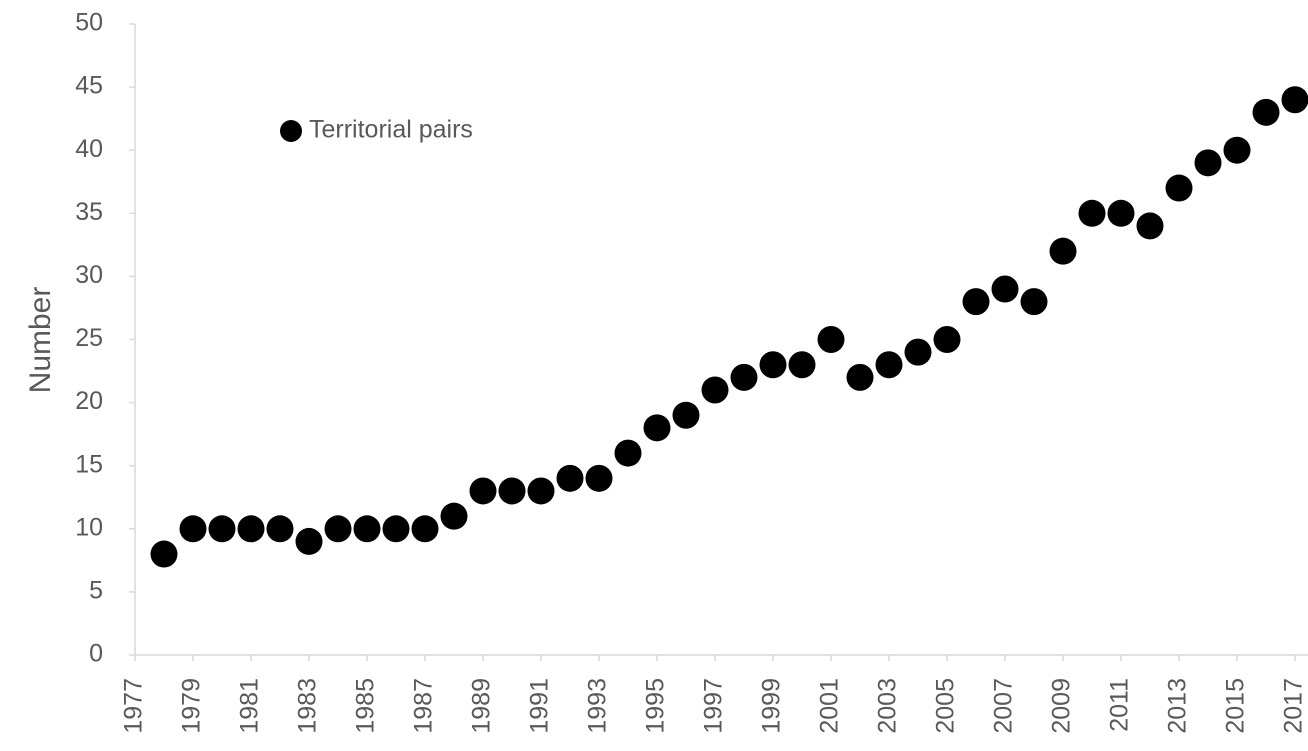 Image resolution: width=1308 pixels, height=751 pixels. I want to click on x-tick-label: 2003, so click(888, 706).